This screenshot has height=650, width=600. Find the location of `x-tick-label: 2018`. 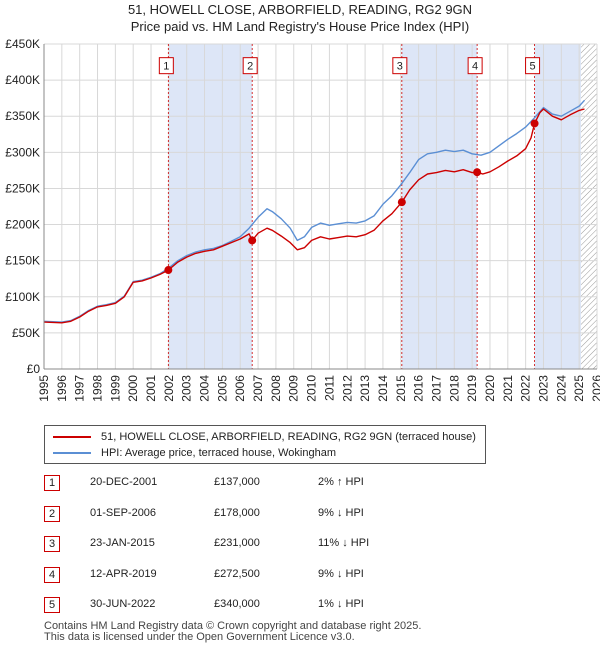

x-tick-label: 2018 is located at coordinates (454, 388).